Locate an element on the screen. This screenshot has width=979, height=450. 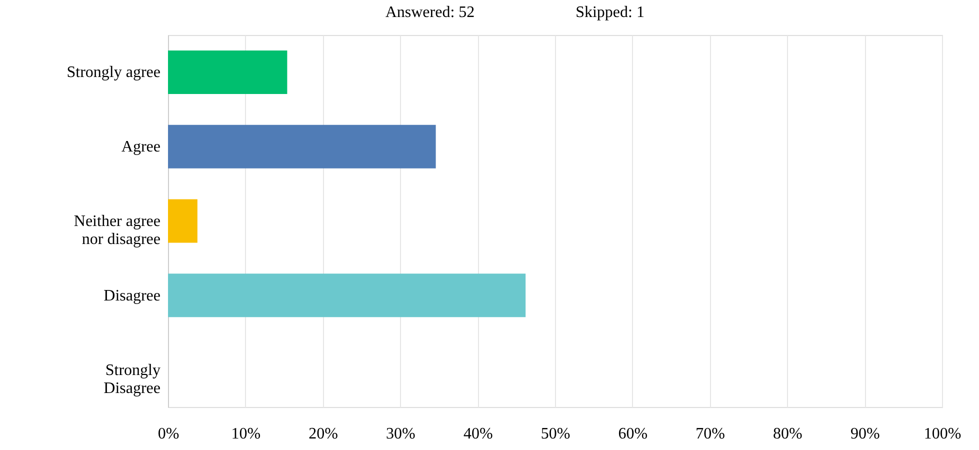
x-tick-label: 60% is located at coordinates (633, 434).